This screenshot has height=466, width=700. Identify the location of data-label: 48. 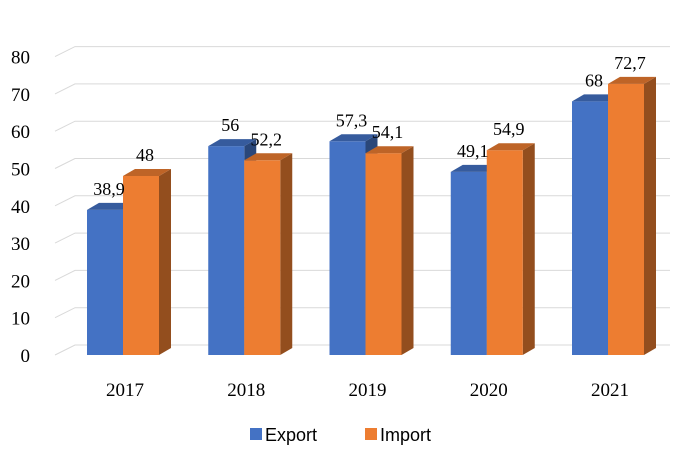
(145, 155).